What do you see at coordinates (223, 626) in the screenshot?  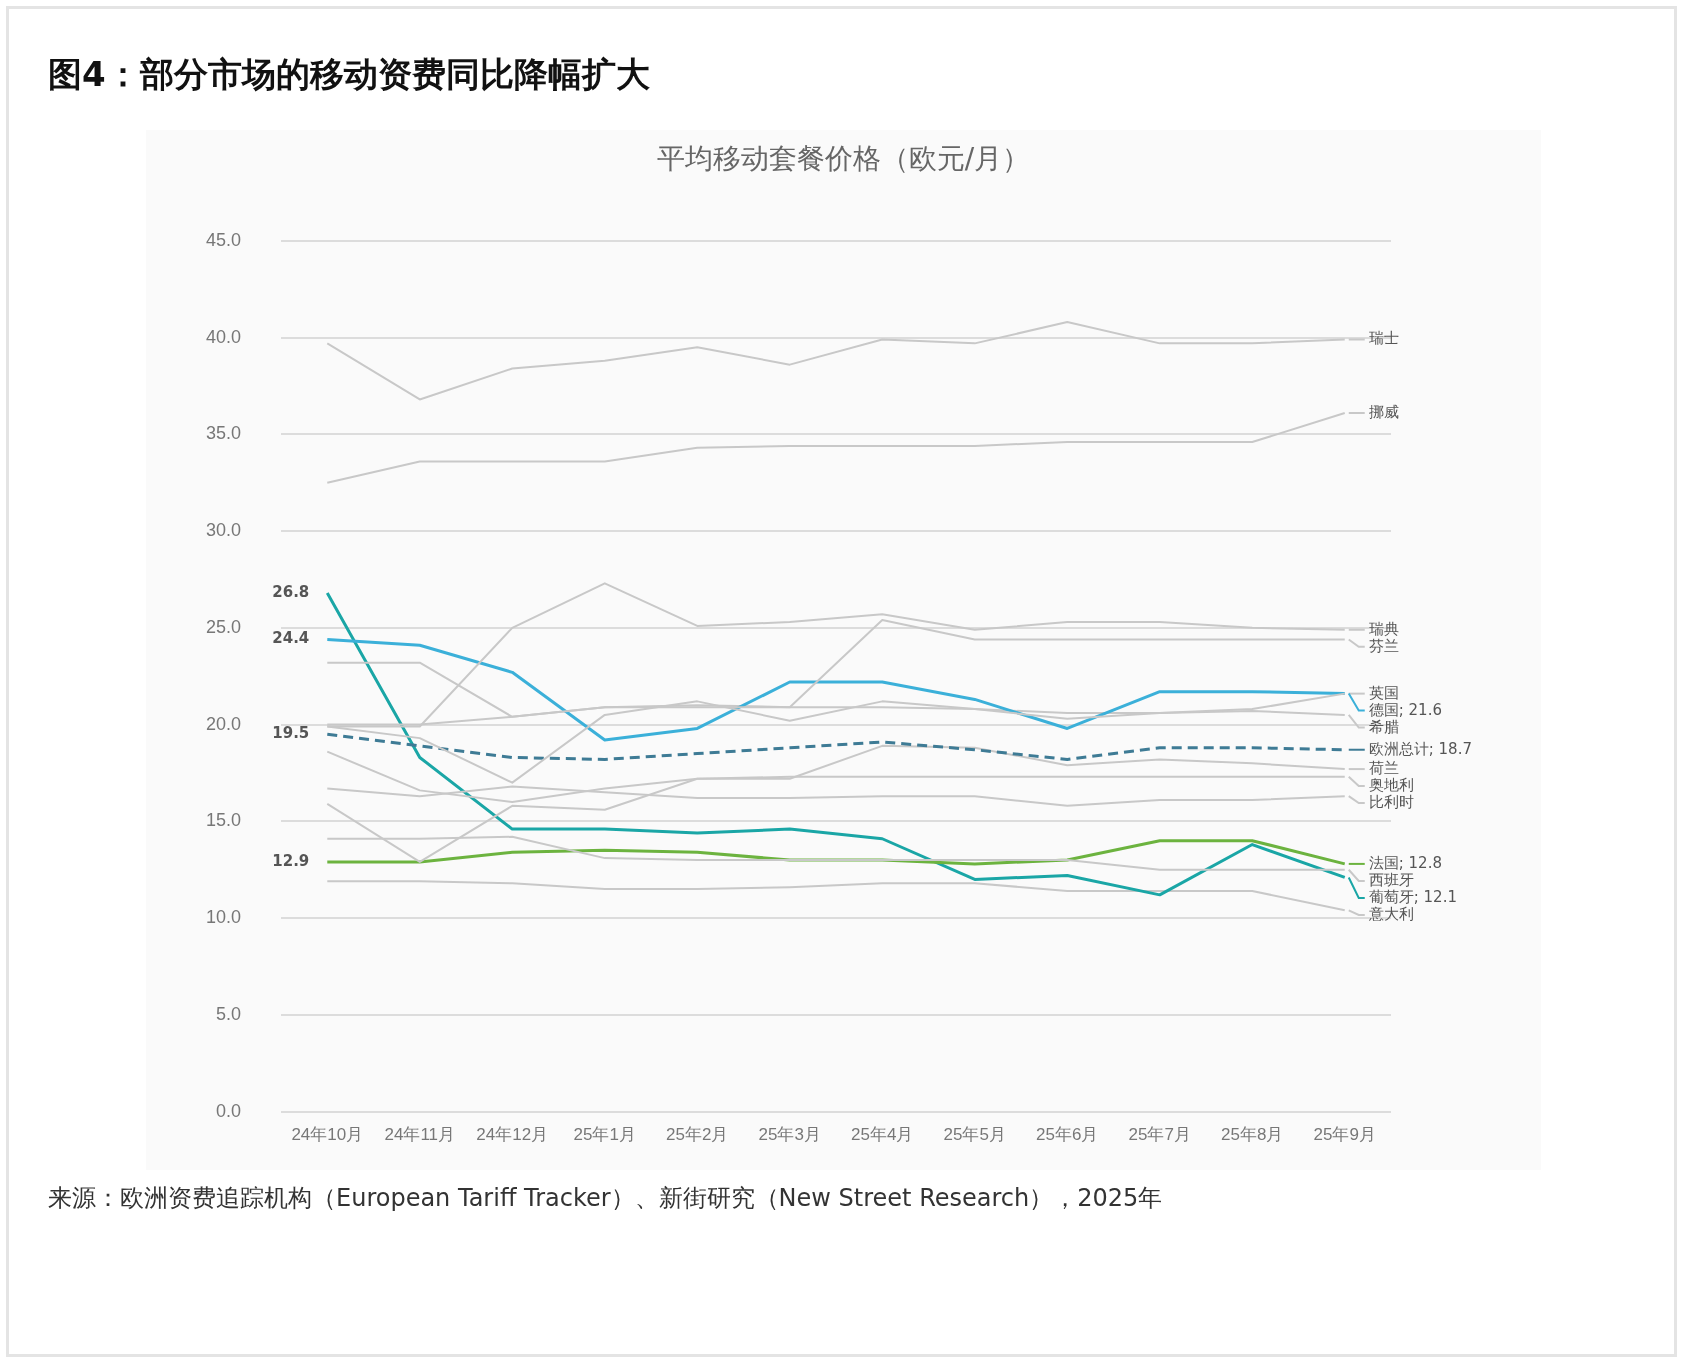 I see `y-tick-label: 25.0` at bounding box center [223, 626].